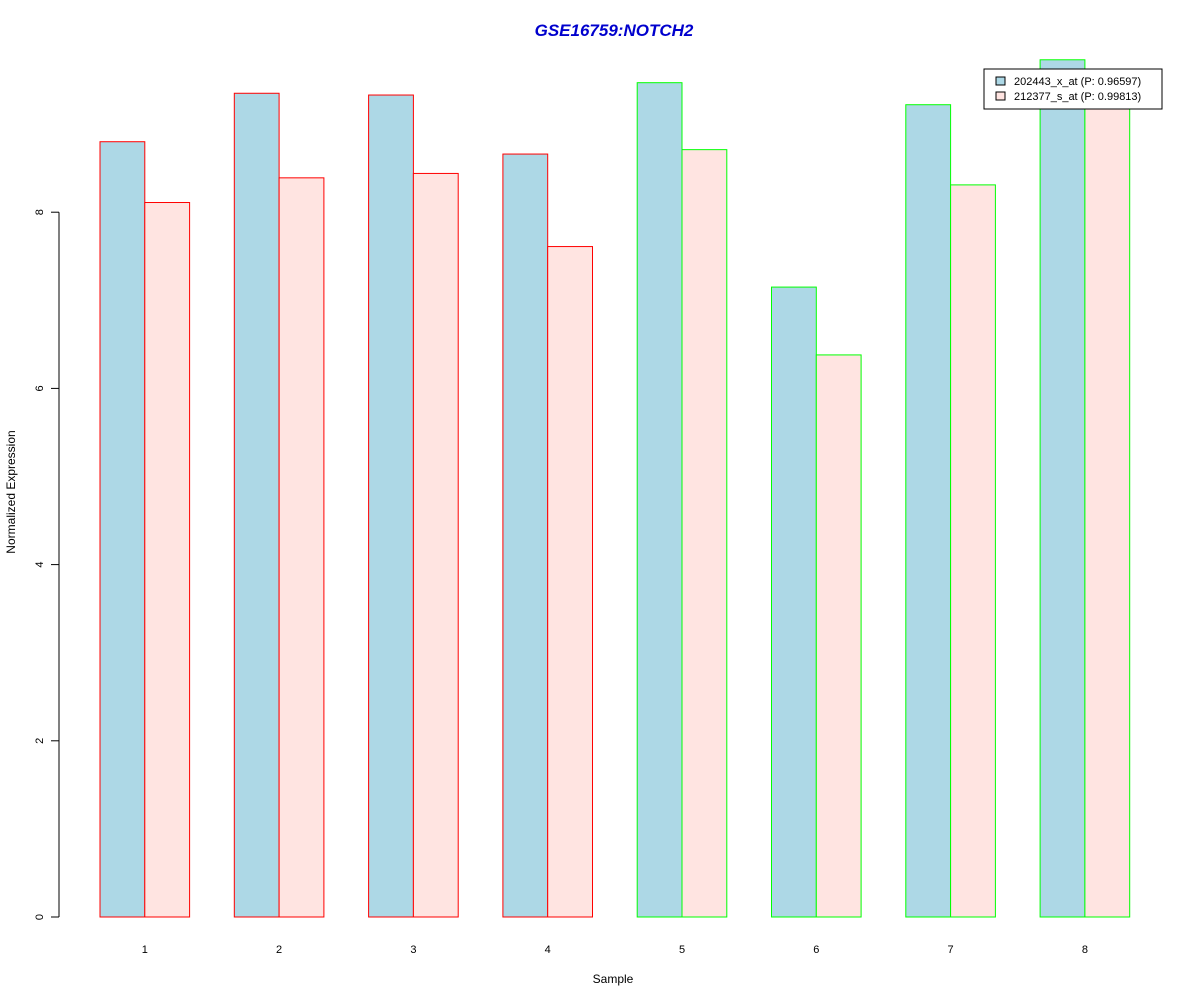 The width and height of the screenshot is (1200, 1000). Describe the element at coordinates (682, 950) in the screenshot. I see `x-tick-label: 5` at that location.